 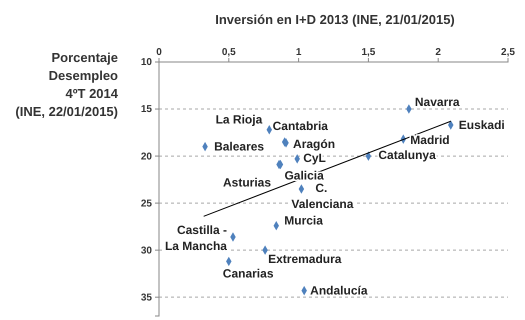 What do you see at coordinates (368, 52) in the screenshot?
I see `x-tick-label: 1,5` at bounding box center [368, 52].